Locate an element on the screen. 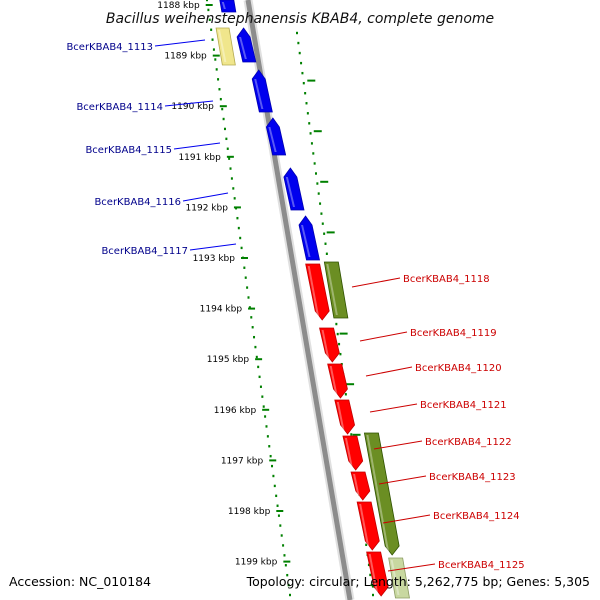 This screenshot has height=600, width=600. gene-label-left: BcerKBAB4_1116 is located at coordinates (137, 202).